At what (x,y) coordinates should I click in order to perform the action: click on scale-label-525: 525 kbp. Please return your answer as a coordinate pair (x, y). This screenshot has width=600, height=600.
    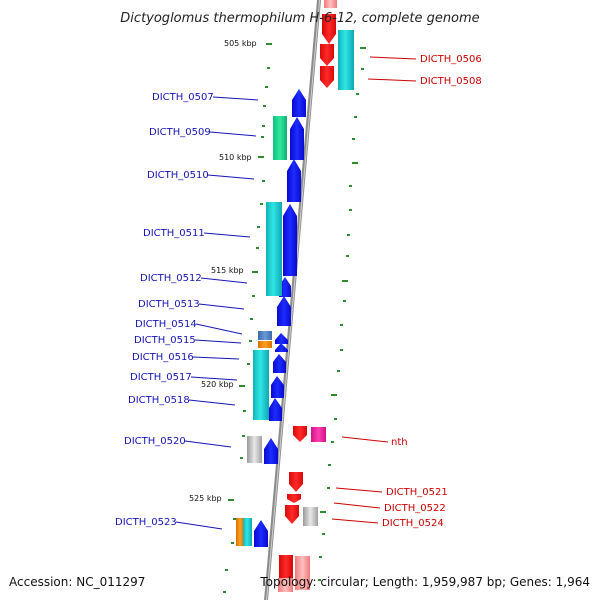
    Looking at the image, I should click on (205, 498).